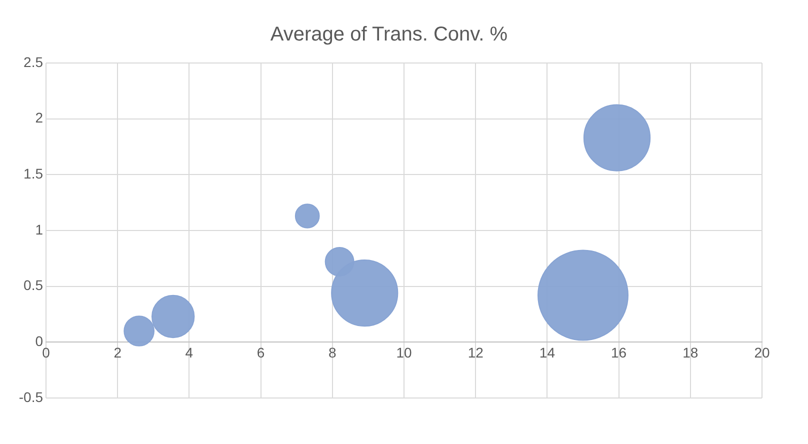  Describe the element at coordinates (34, 62) in the screenshot. I see `y-tick-label: 2.5` at that location.